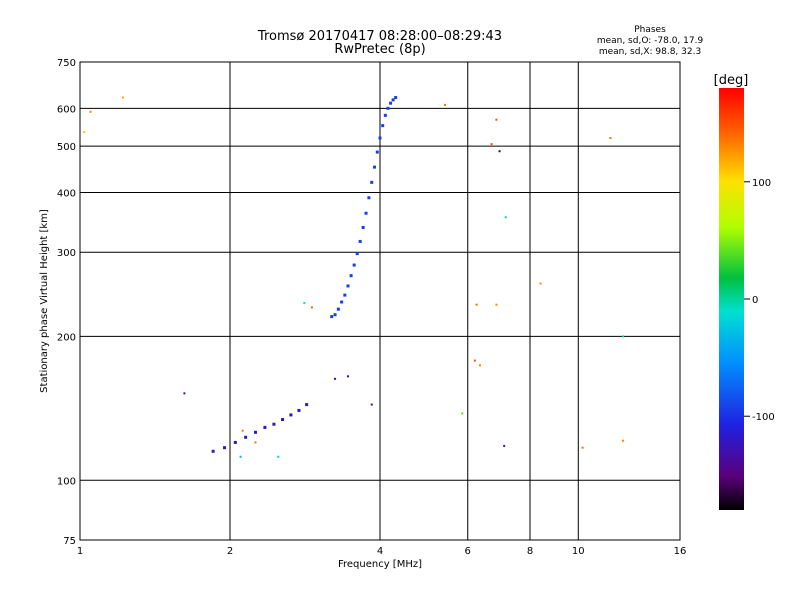  I want to click on y-tick-label: 500, so click(66, 147).